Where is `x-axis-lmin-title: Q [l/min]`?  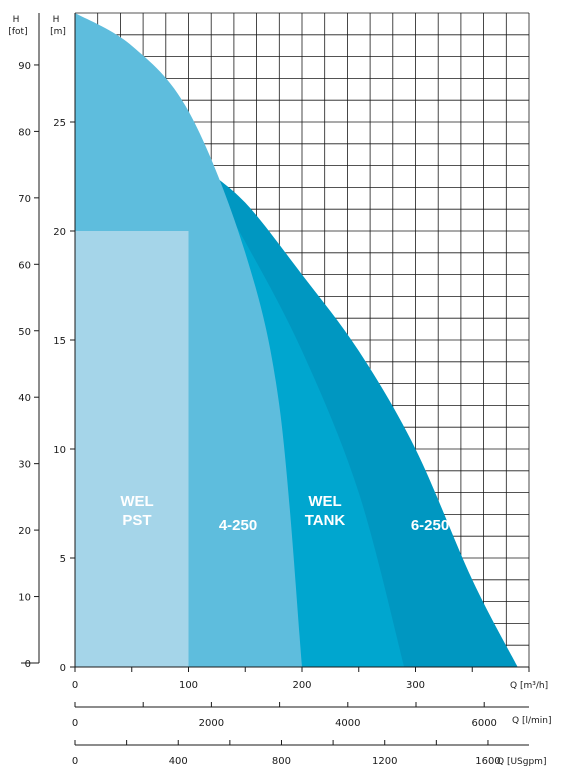 x-axis-lmin-title: Q [l/min] is located at coordinates (531, 721).